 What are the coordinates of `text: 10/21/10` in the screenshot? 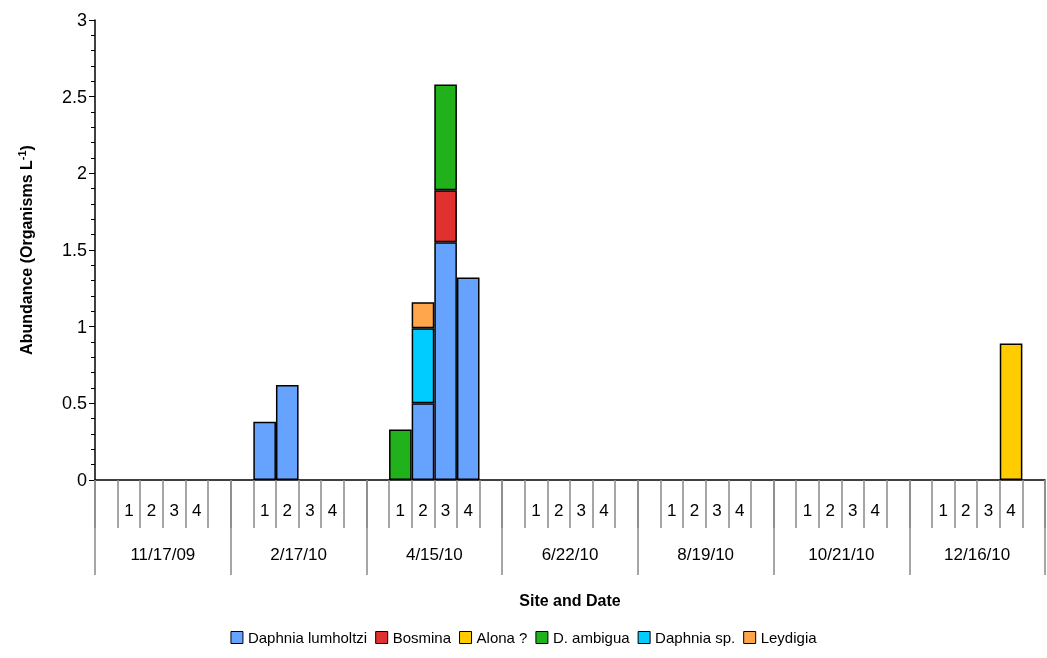 It's located at (841, 554).